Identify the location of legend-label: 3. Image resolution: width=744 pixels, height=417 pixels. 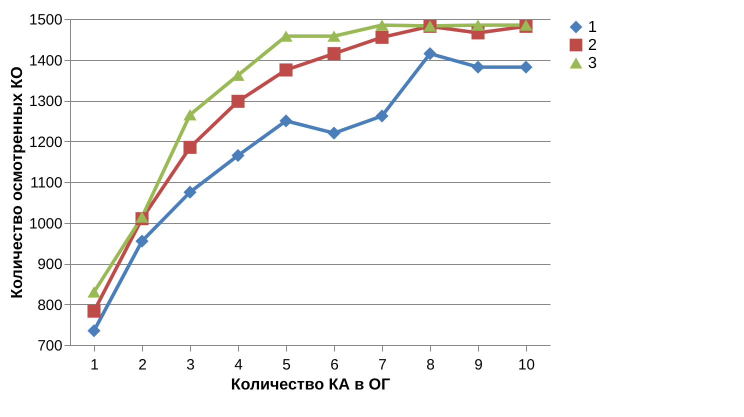
(592, 63).